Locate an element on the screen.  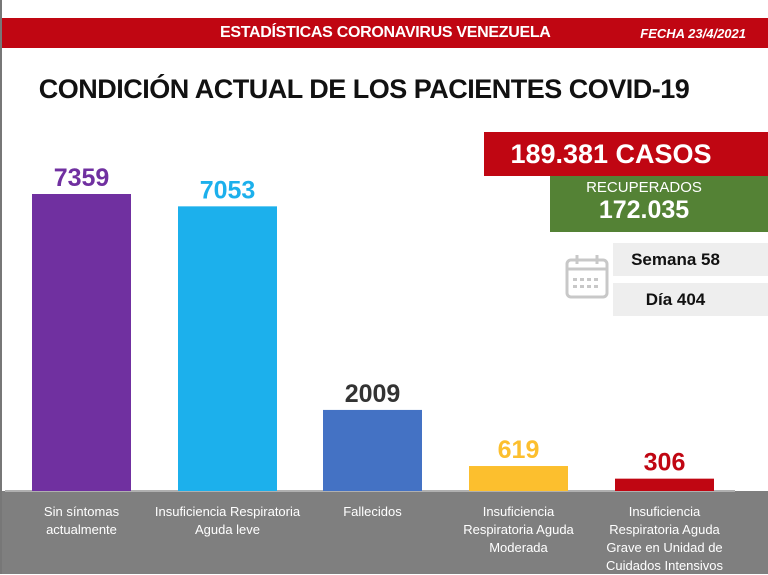
header-title: ESTADÍSTICAS CORONAVIRUS VENEZUELA is located at coordinates (385, 32).